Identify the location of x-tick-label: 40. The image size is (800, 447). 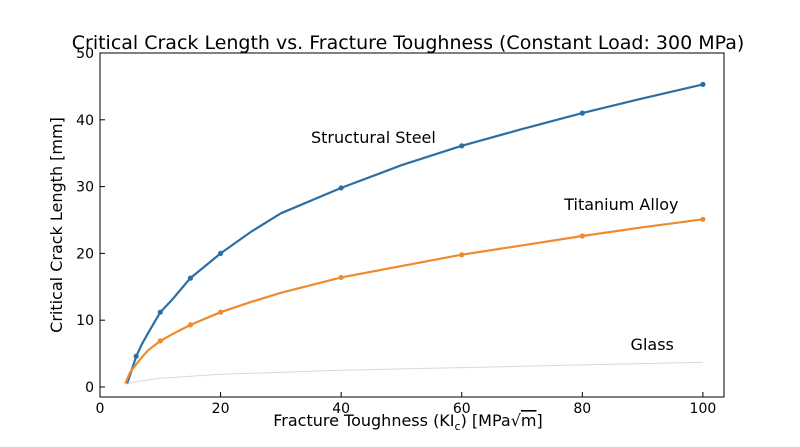
(341, 409).